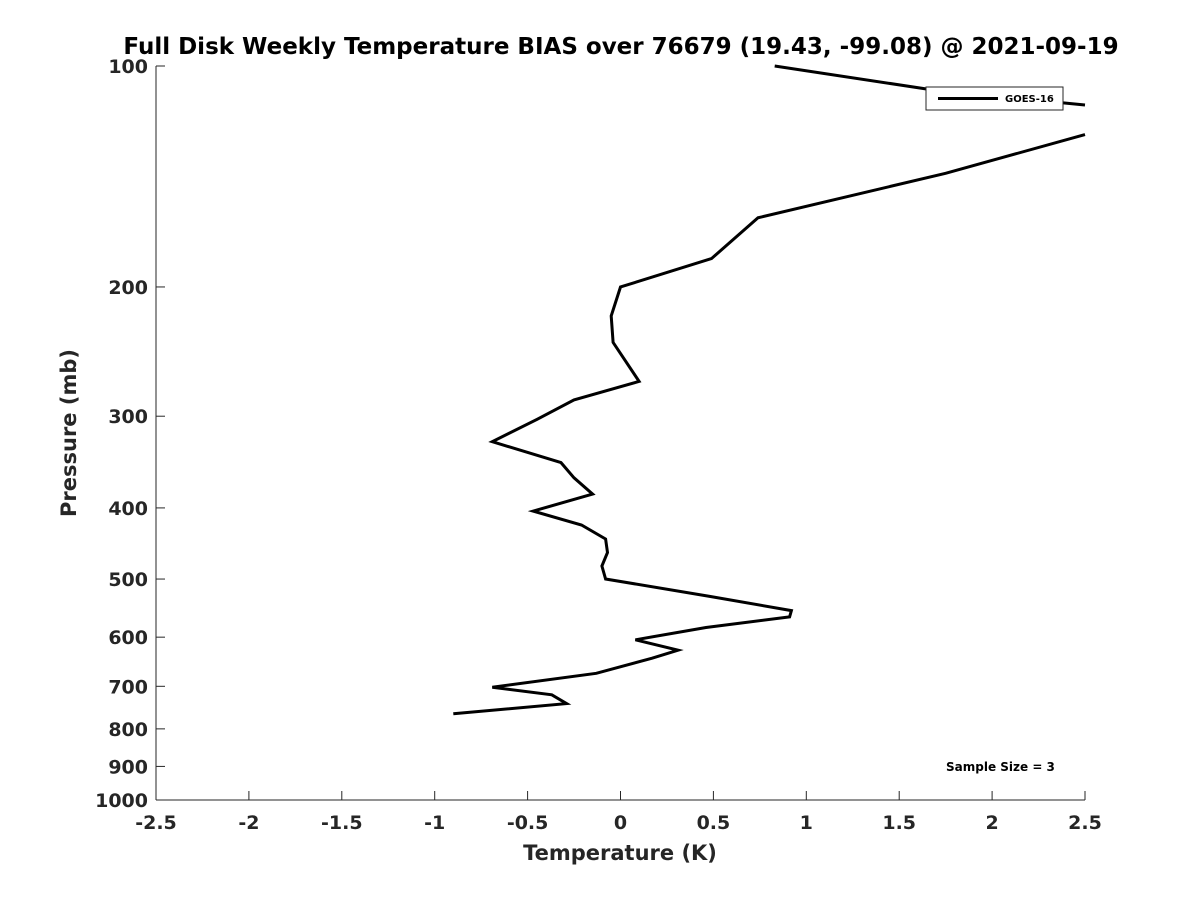 This screenshot has height=900, width=1200. Describe the element at coordinates (806, 823) in the screenshot. I see `x-tick-label: 1` at that location.